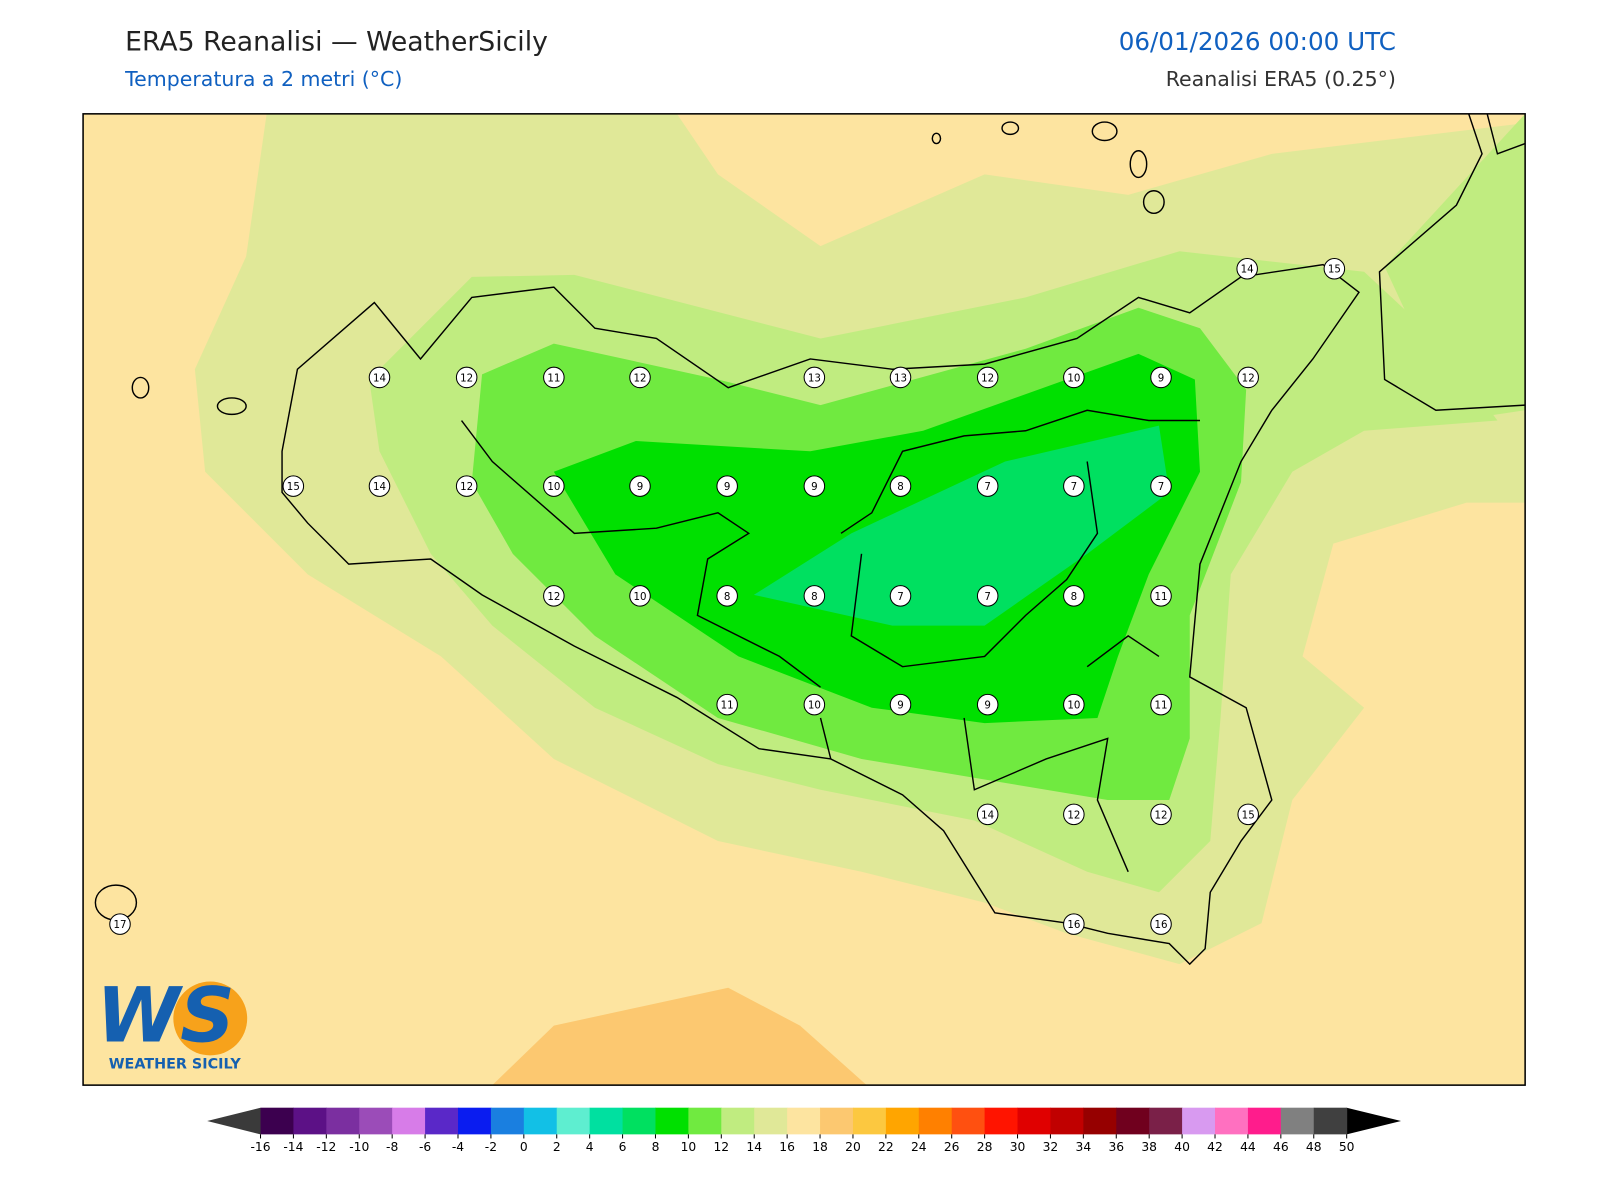 Image resolution: width=1600 pixels, height=1200 pixels. Describe the element at coordinates (557, 1147) in the screenshot. I see `colorbar-tick-label: 2` at that location.